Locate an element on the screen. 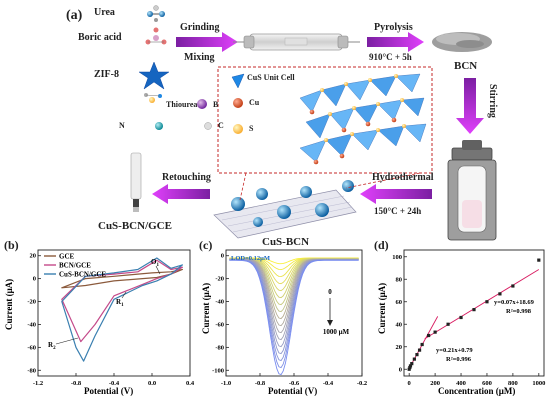  panel-d-r2-low: R²=0.996 is located at coordinates (459, 359).